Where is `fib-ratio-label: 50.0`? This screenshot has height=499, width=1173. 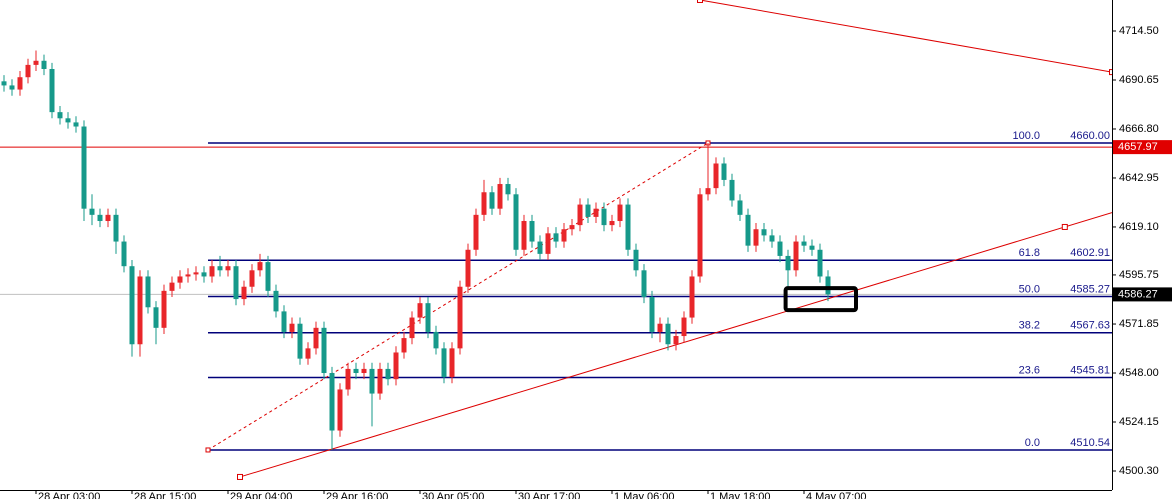 fib-ratio-label: 50.0 is located at coordinates (1029, 289).